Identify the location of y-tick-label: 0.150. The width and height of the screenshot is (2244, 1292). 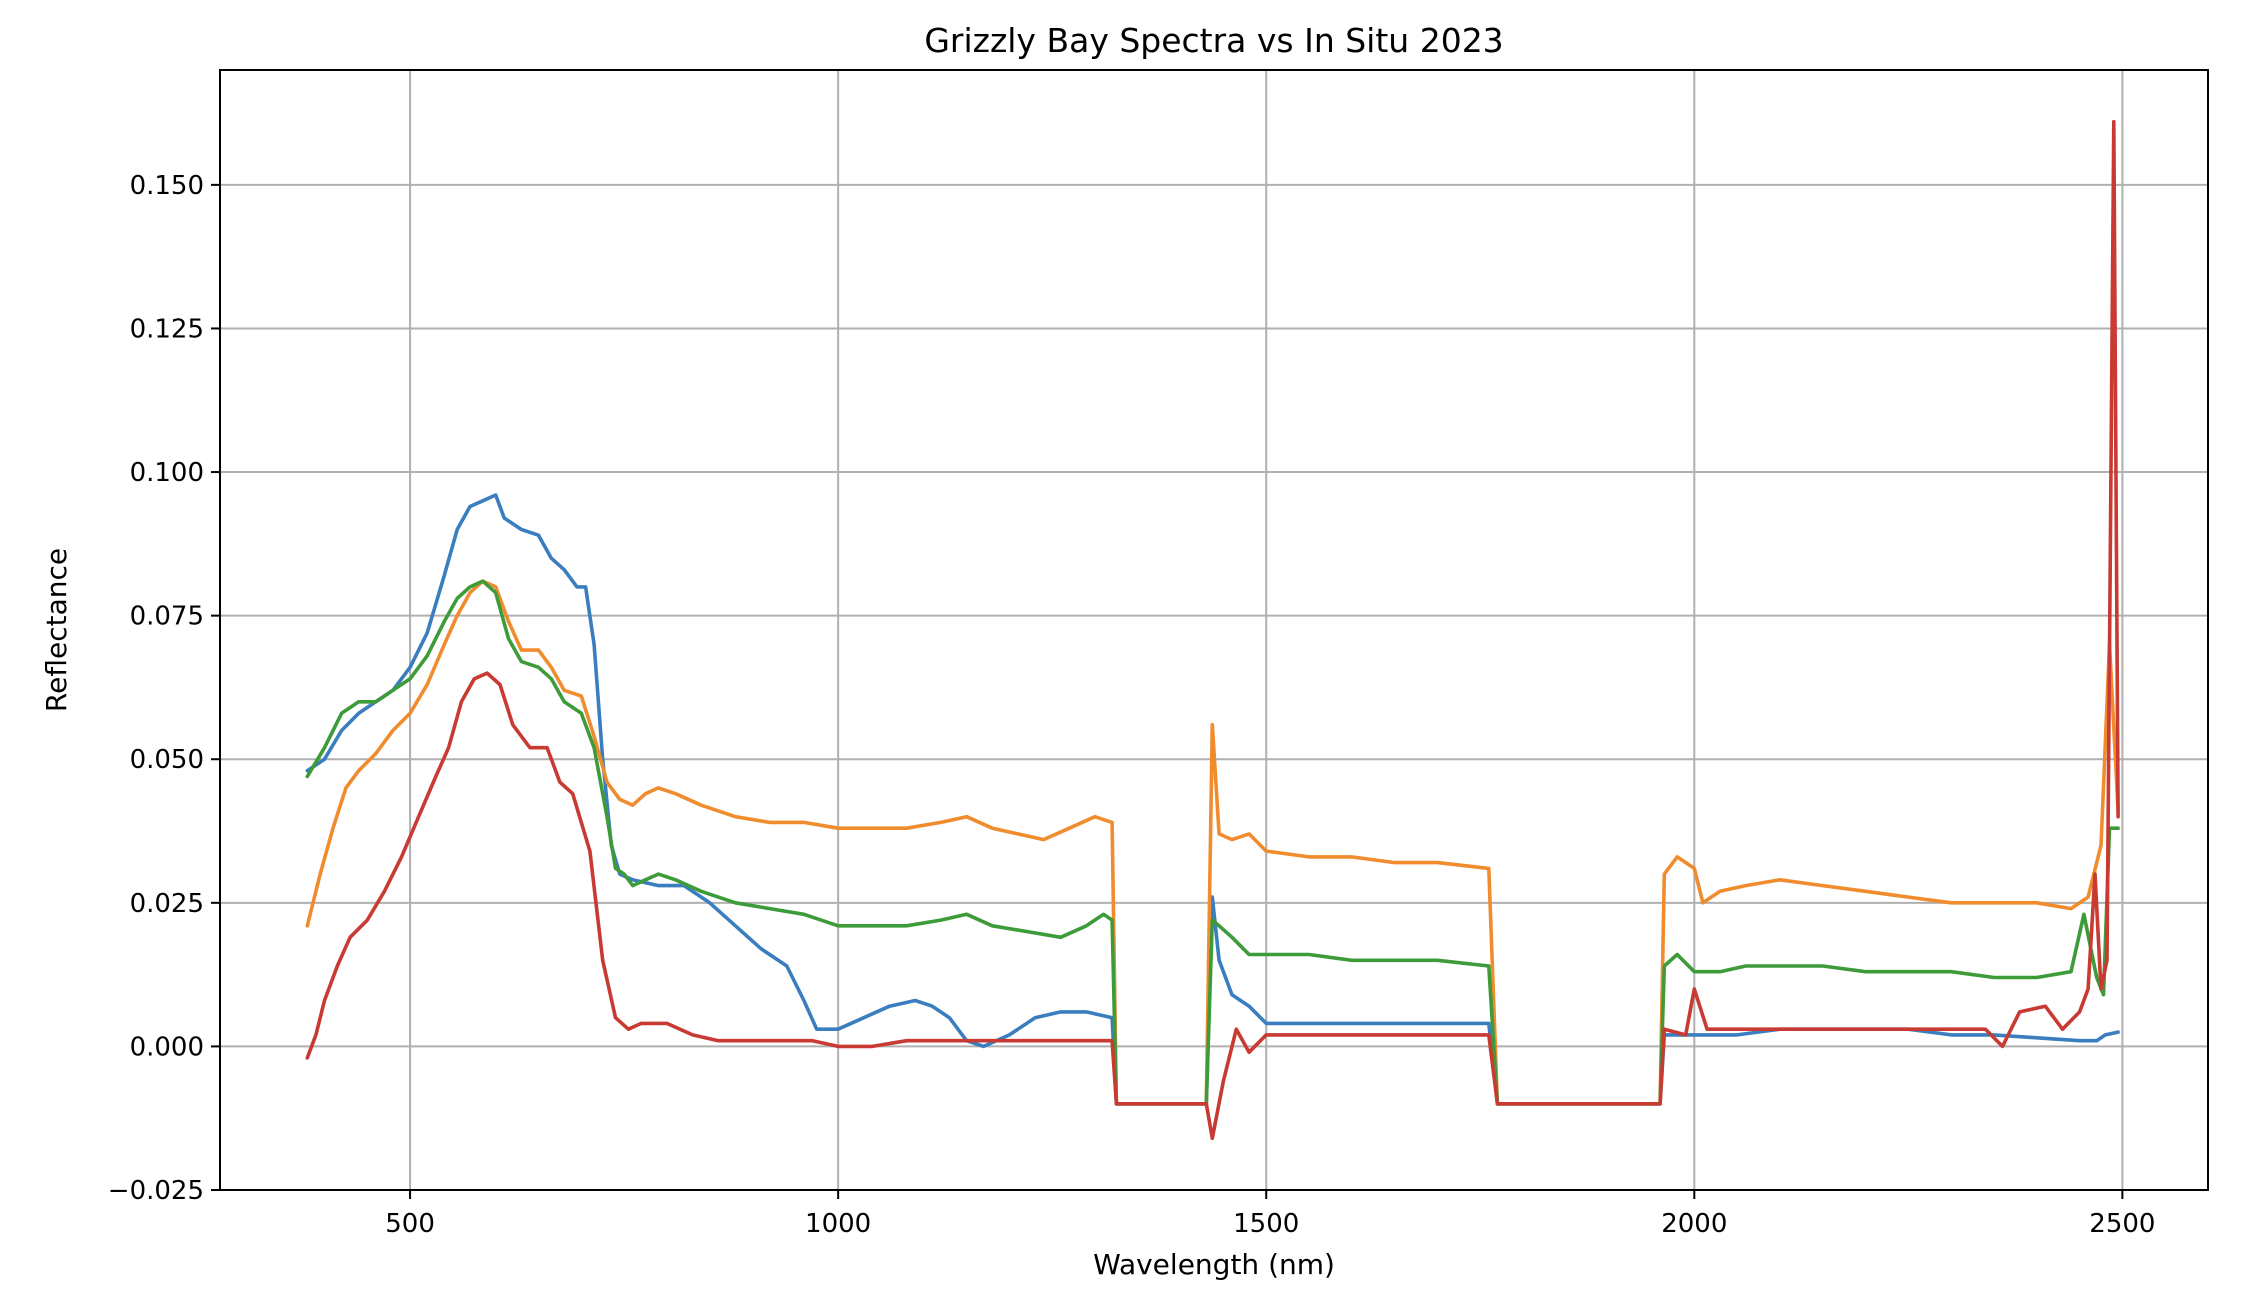
(167, 186).